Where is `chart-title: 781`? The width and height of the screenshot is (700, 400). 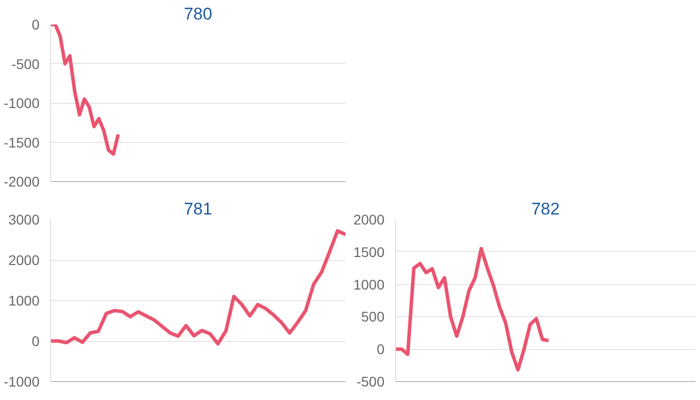
chart-title: 781 is located at coordinates (198, 209).